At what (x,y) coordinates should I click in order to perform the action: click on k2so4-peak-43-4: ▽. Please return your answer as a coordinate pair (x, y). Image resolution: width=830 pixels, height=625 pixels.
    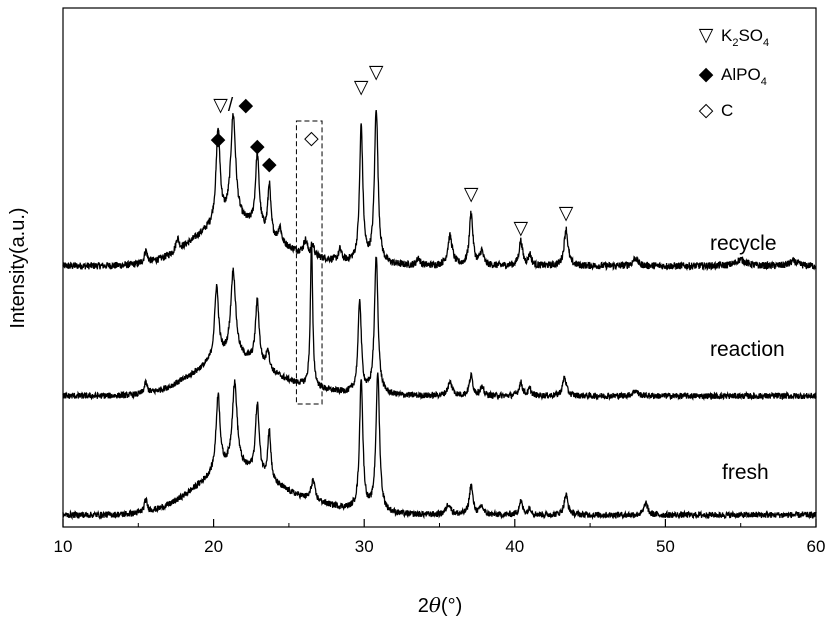
    Looking at the image, I should click on (566, 213).